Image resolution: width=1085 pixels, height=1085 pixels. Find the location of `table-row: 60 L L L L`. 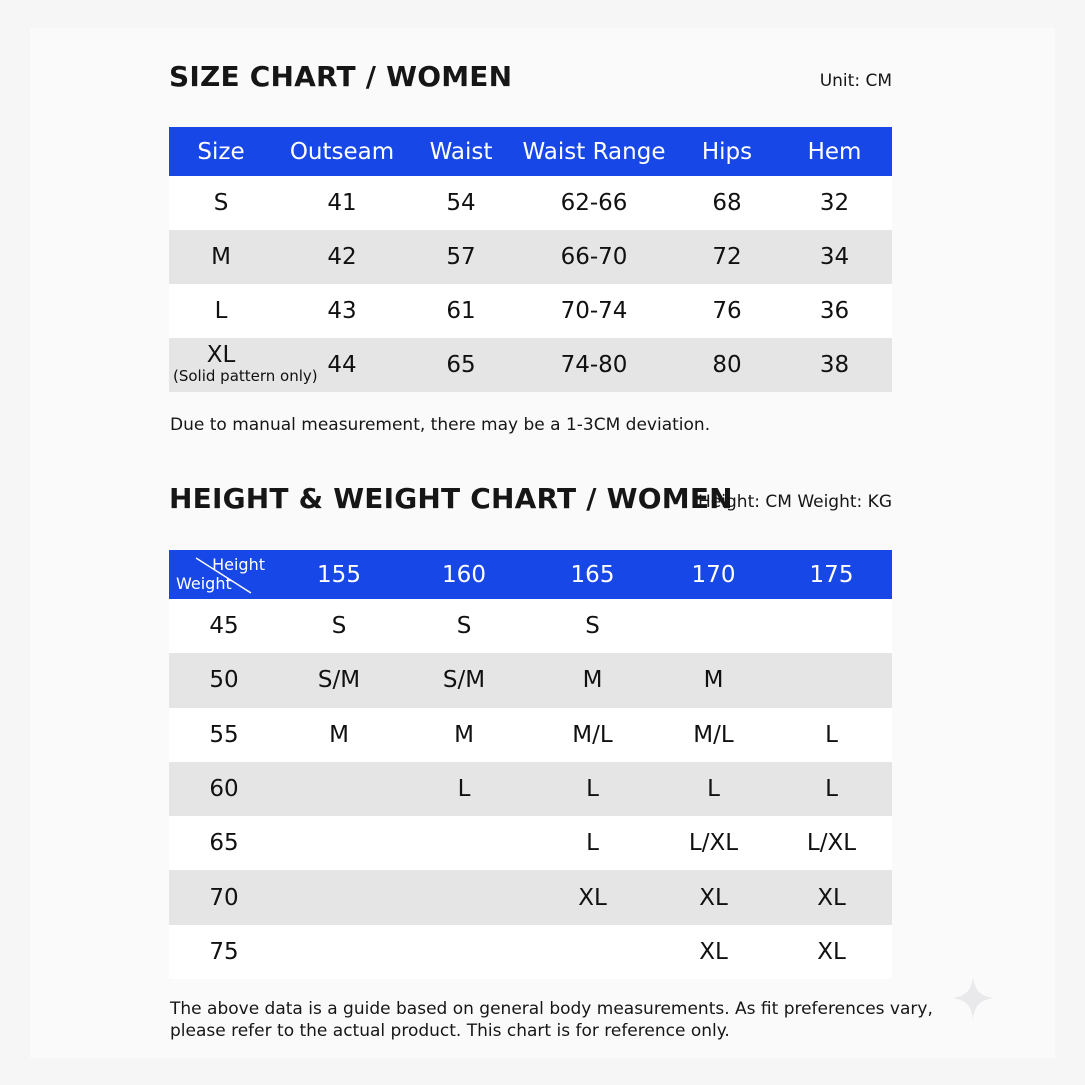

table-row: 60 L L L L is located at coordinates (530, 789).